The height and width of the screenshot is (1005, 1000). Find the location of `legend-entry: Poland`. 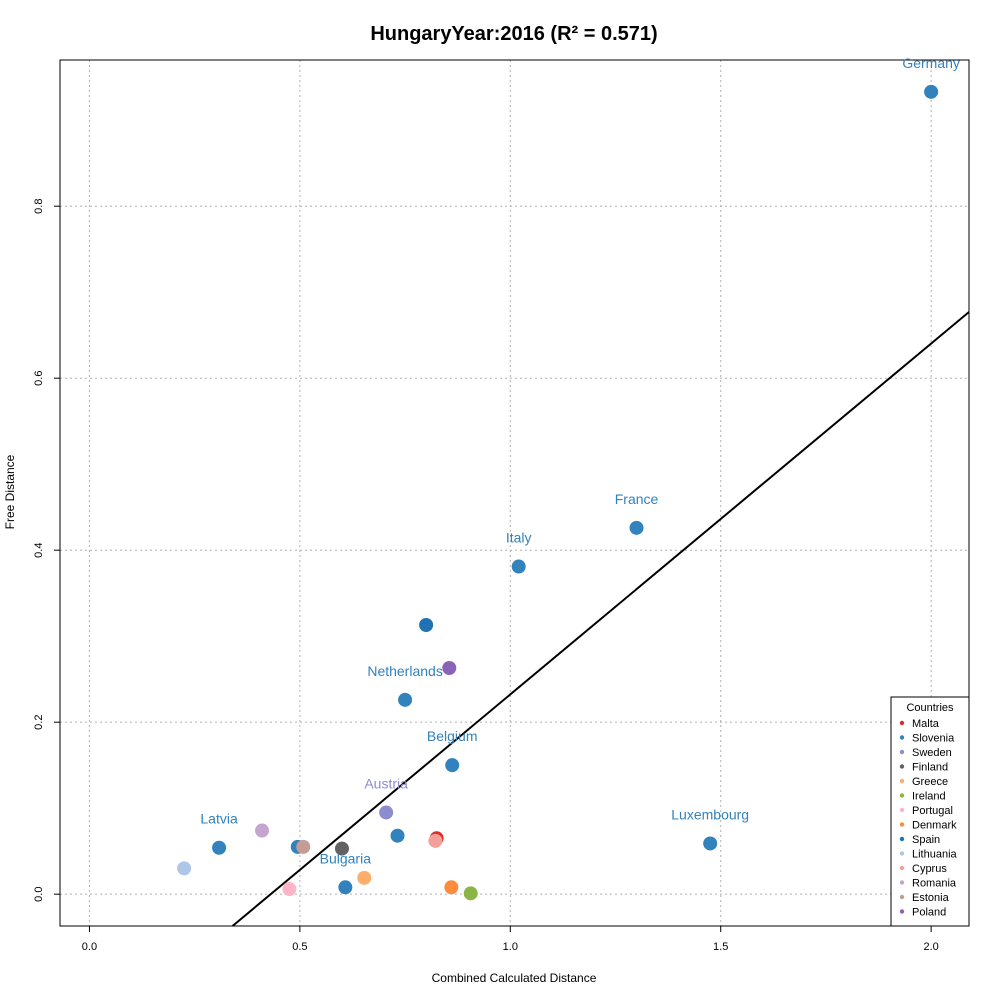

legend-entry: Poland is located at coordinates (929, 913).